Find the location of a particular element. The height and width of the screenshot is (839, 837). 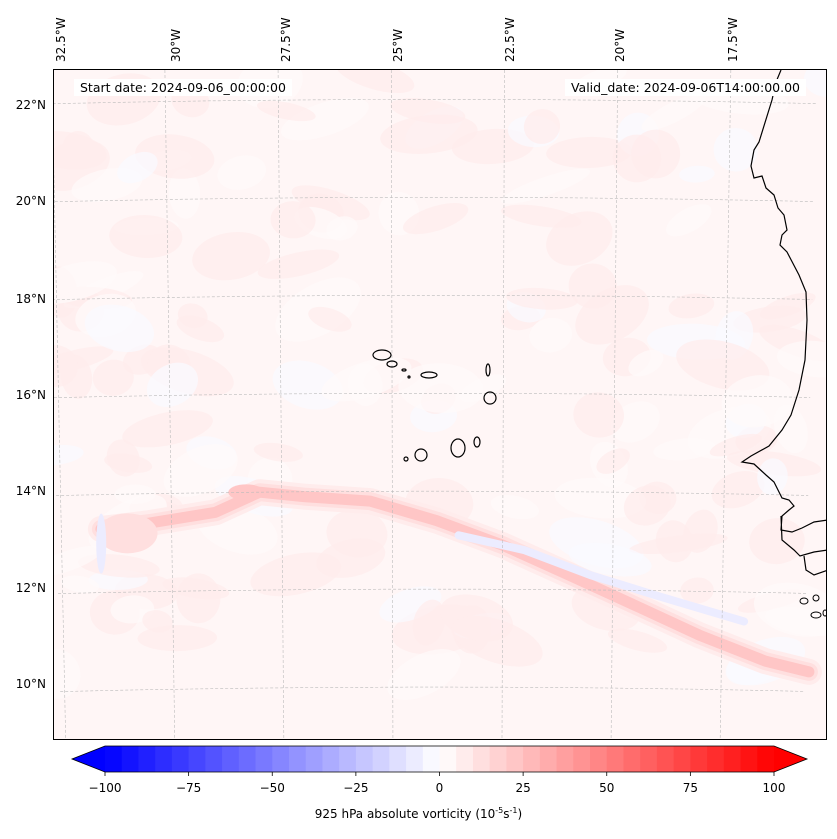

parallel-line is located at coordinates (433, 297).